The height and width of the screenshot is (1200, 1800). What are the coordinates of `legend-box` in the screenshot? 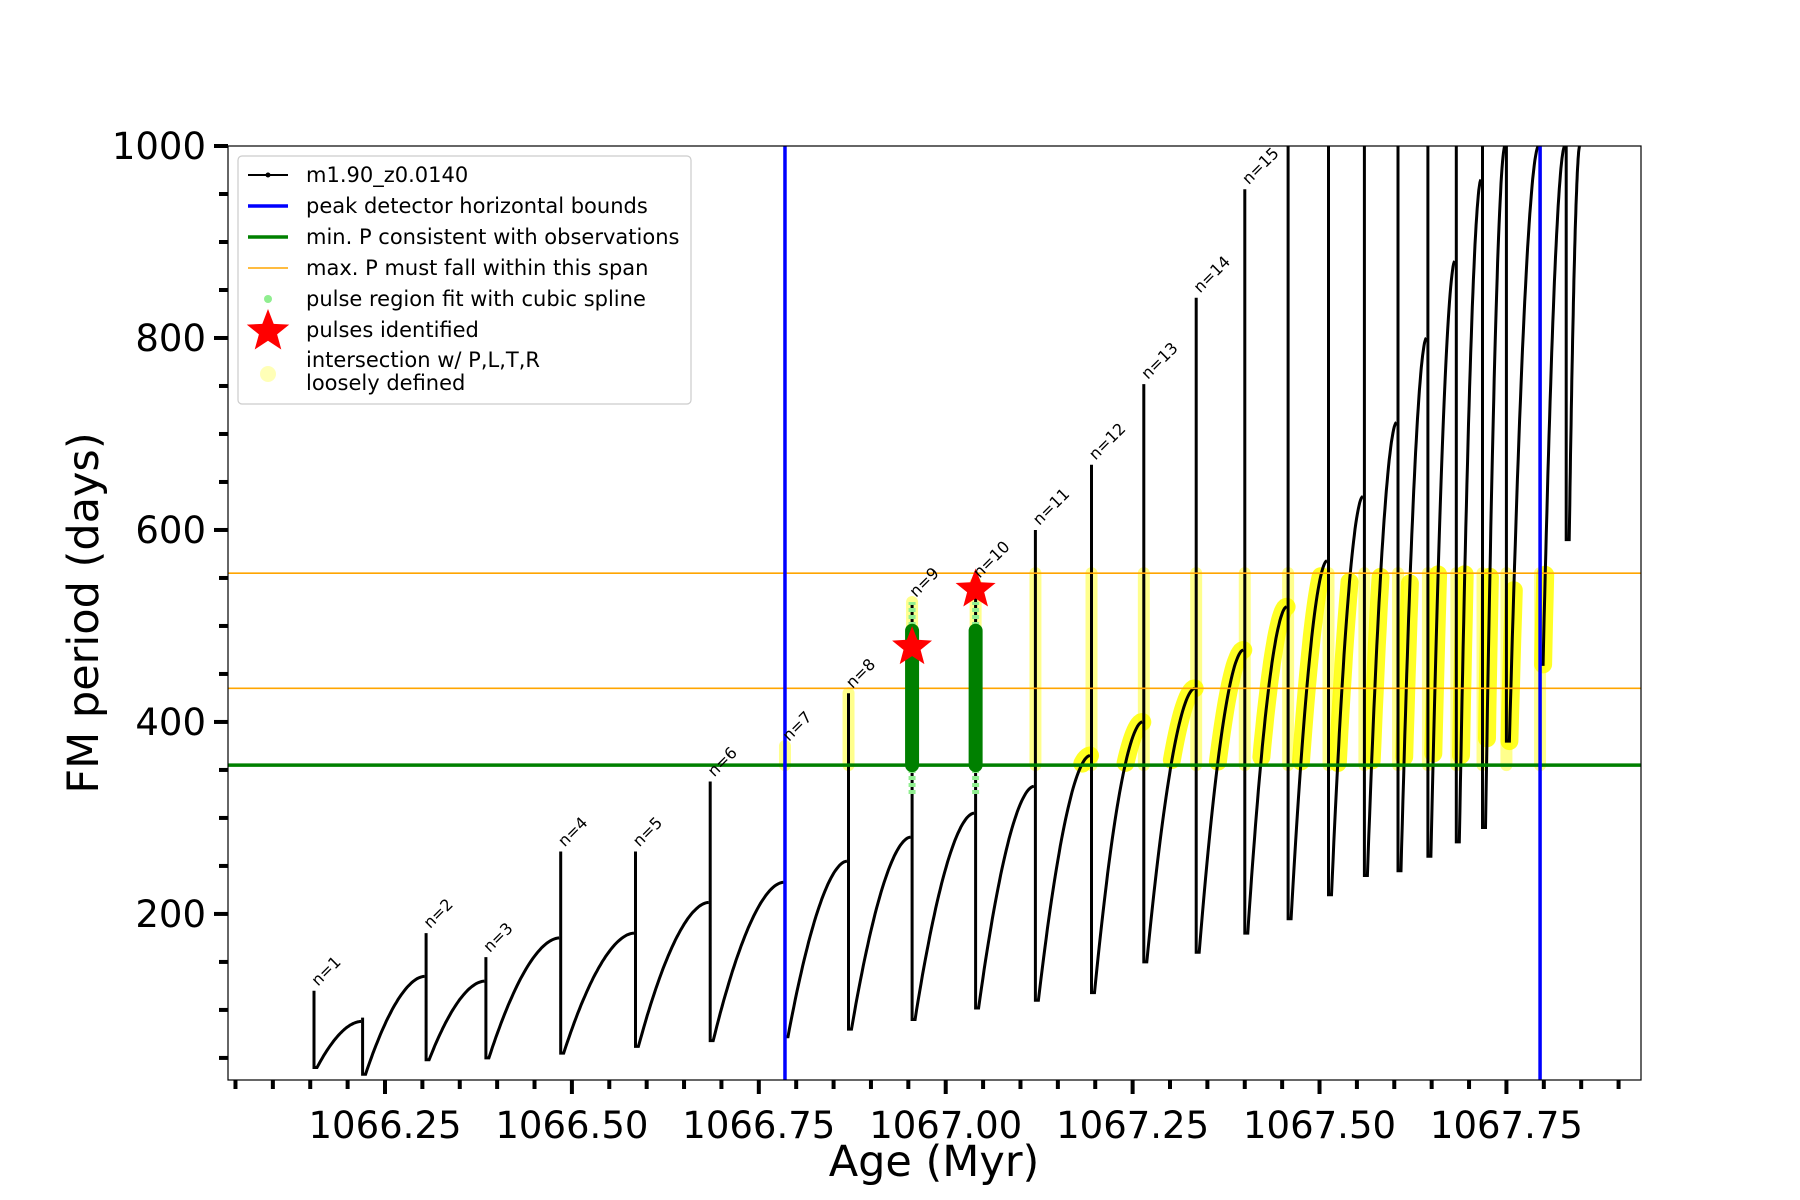 It's located at (464, 280).